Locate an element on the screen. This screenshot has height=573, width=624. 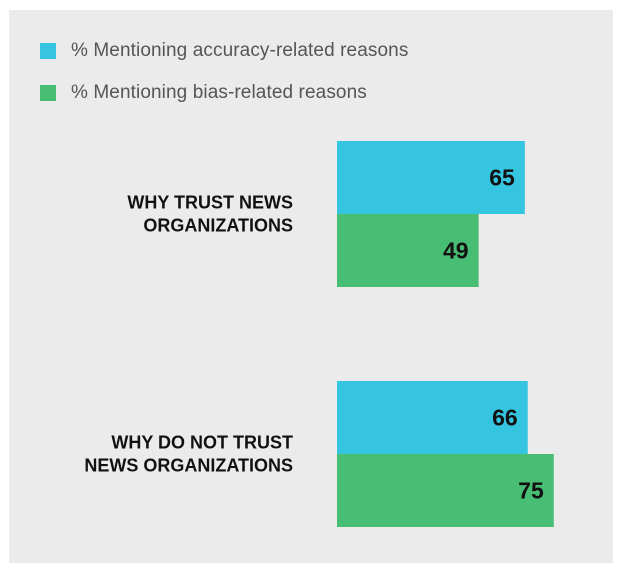
data-label: 65 is located at coordinates (502, 178).